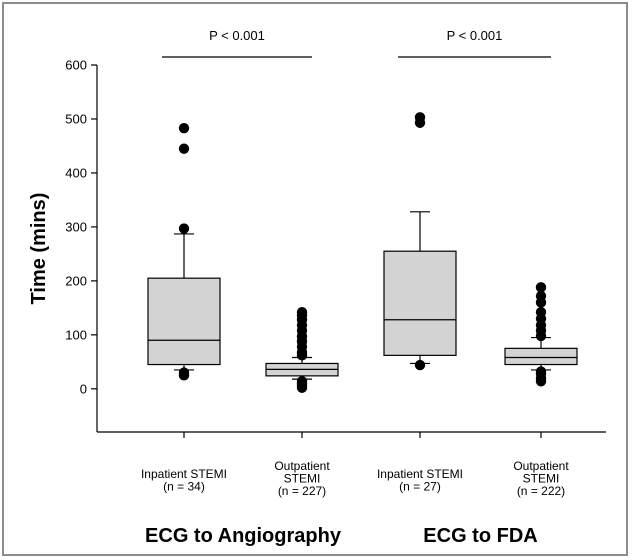  Describe the element at coordinates (184, 487) in the screenshot. I see `x-category-label: (n = 34)` at that location.